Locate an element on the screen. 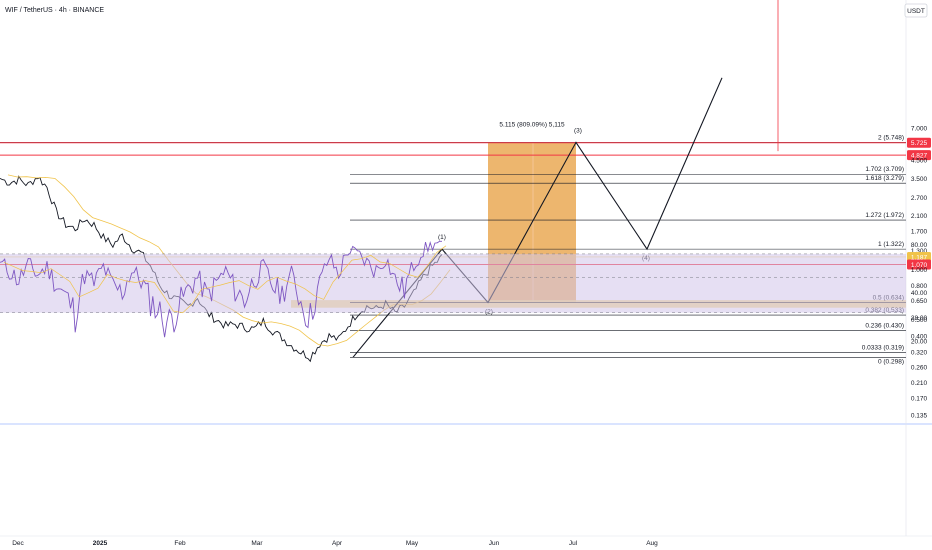 This screenshot has width=932, height=550. price-tag-label-1: 5.725 is located at coordinates (919, 143).